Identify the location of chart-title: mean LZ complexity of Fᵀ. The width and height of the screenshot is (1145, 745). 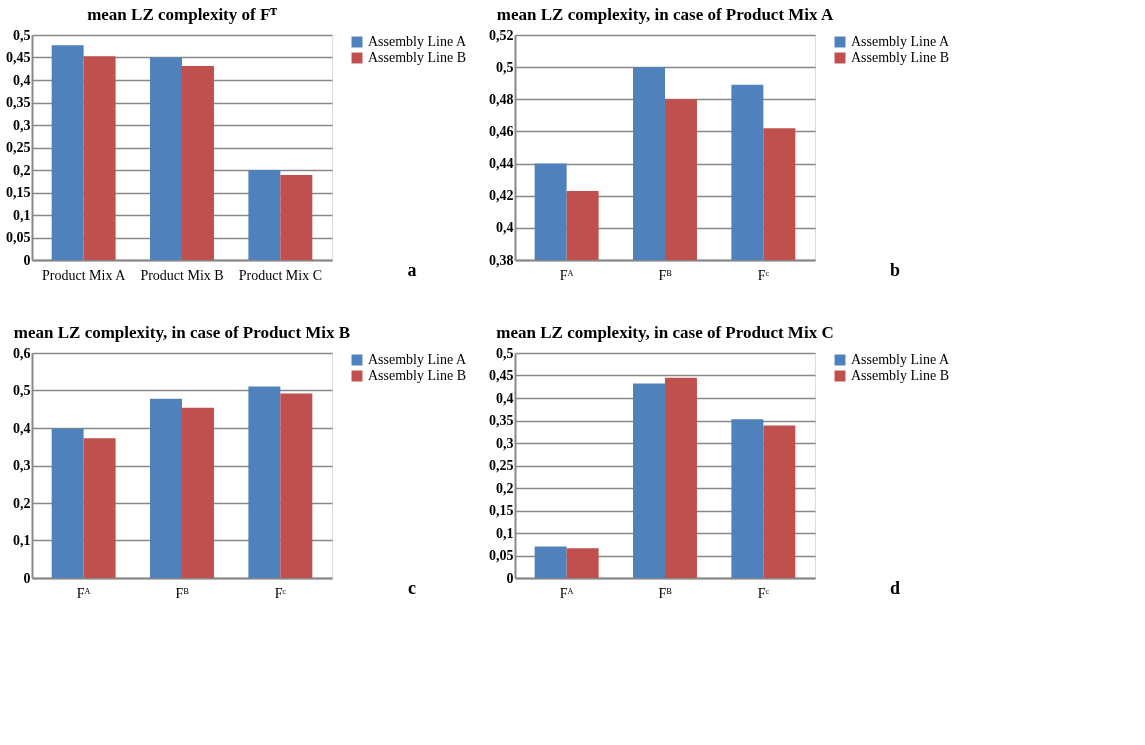
(182, 14).